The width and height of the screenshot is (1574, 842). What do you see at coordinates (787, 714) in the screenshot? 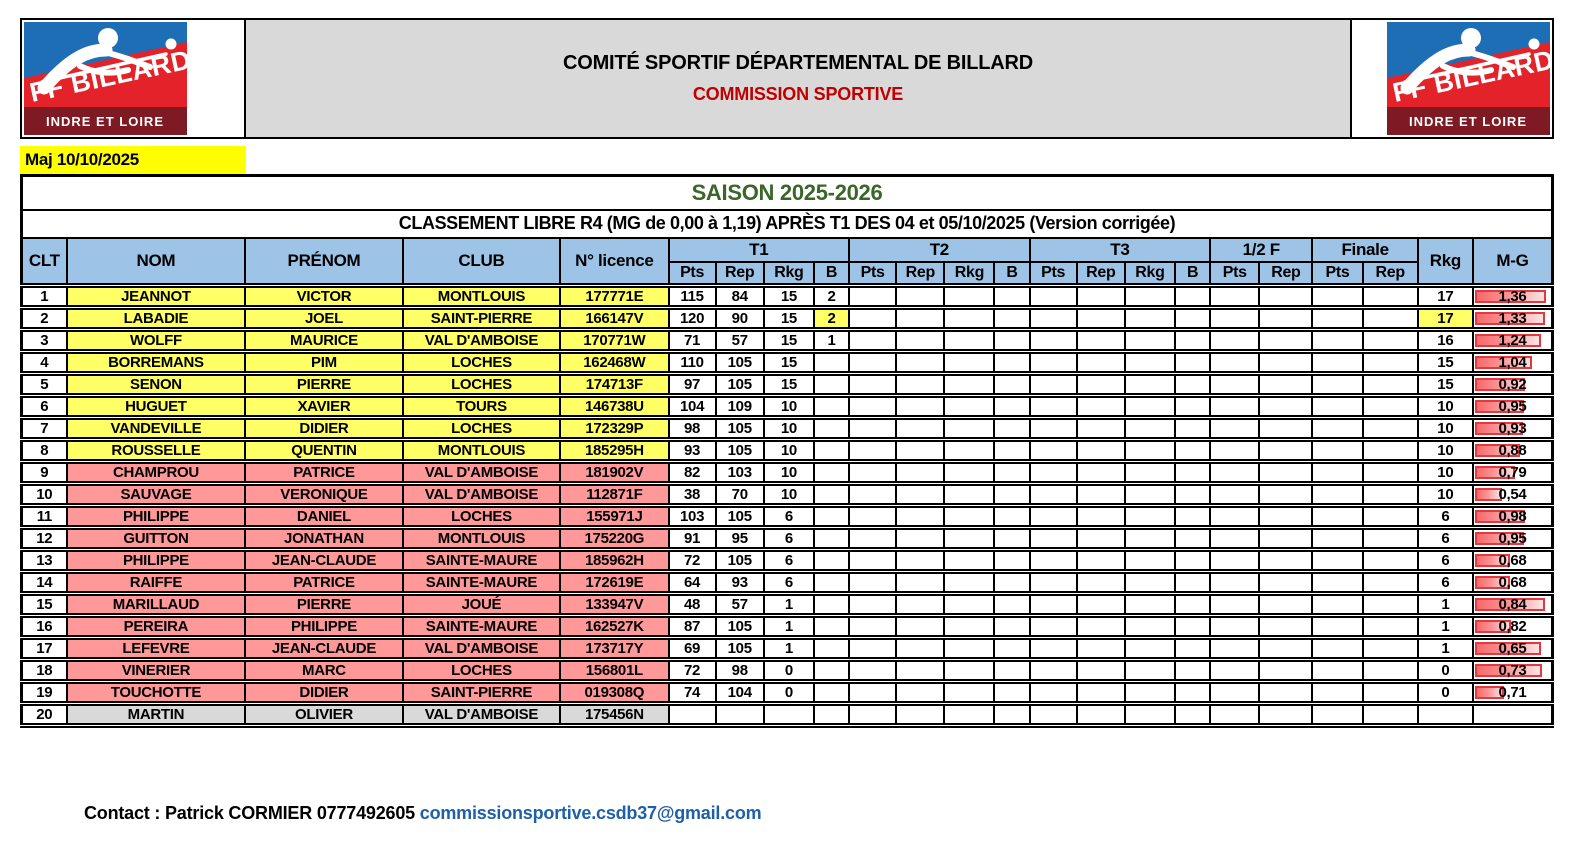
I see `table-row: 20 MARTIN OLIVIER VAL D'AMBOISE 175456N` at bounding box center [787, 714].